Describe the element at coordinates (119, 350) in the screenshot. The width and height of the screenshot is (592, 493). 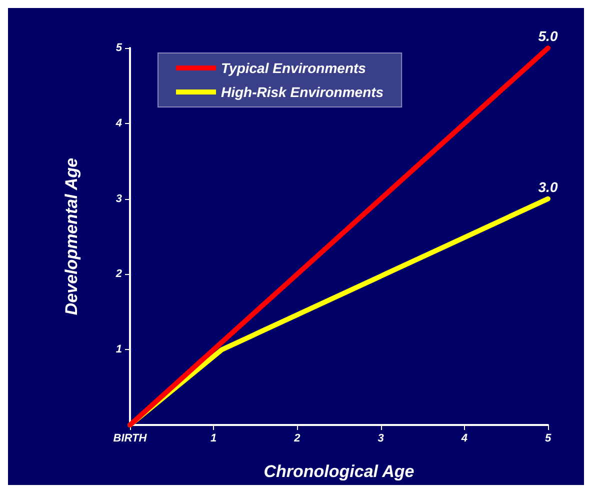
I see `y-tick-label: 1` at that location.